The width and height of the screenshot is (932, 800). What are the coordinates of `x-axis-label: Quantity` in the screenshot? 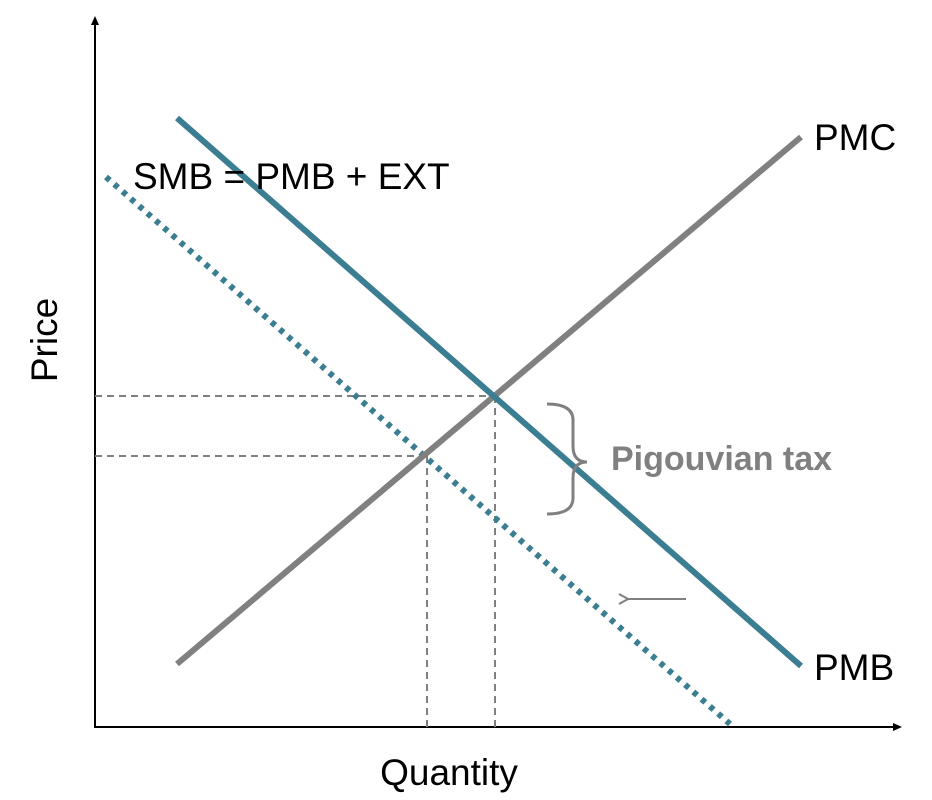 It's located at (449, 772).